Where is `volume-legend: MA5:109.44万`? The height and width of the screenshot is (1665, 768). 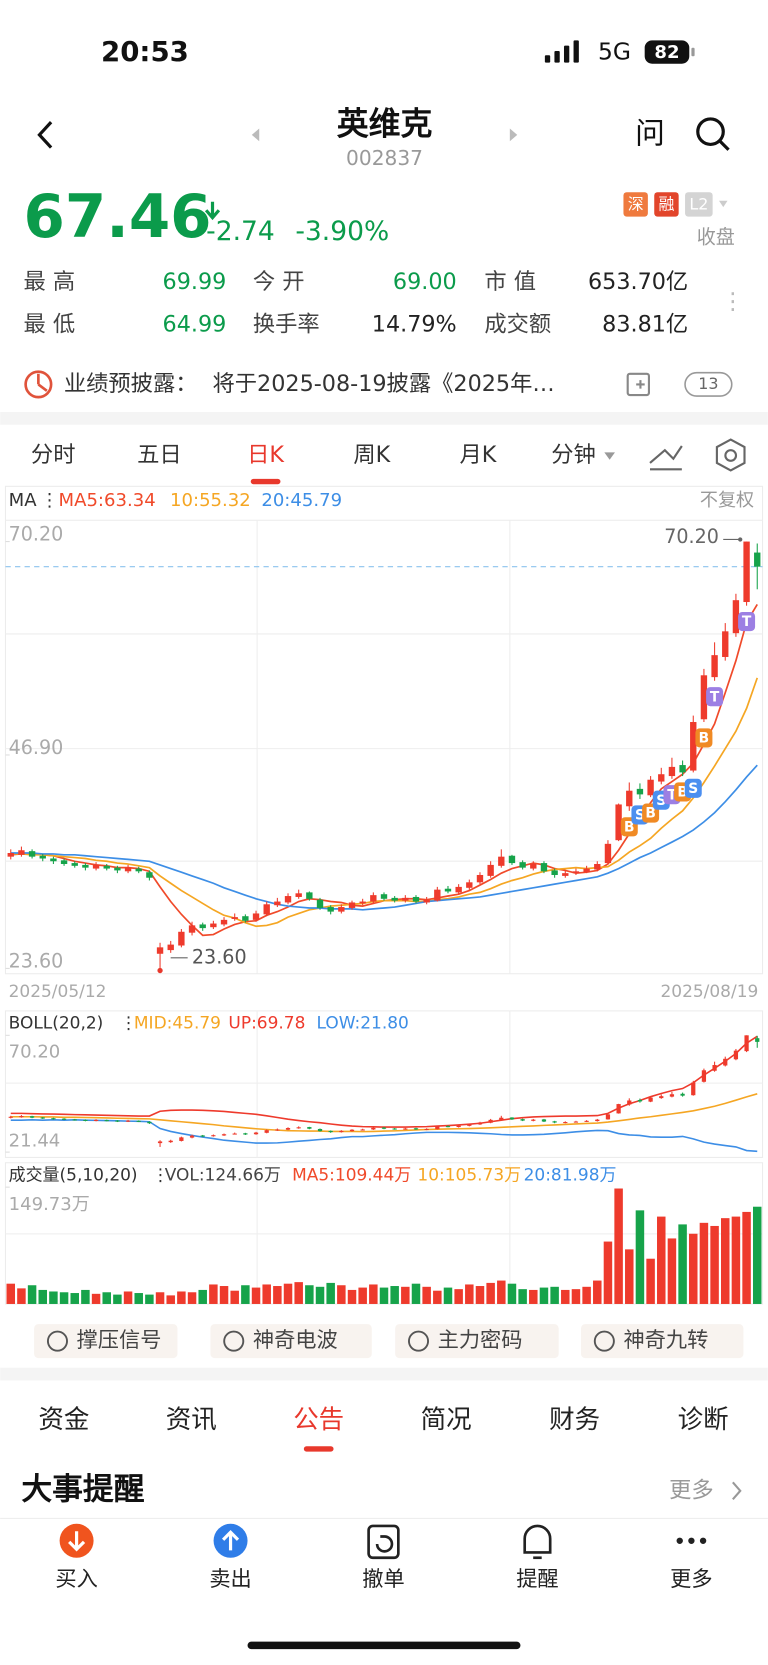
volume-legend: MA5:109.44万 is located at coordinates (351, 1175).